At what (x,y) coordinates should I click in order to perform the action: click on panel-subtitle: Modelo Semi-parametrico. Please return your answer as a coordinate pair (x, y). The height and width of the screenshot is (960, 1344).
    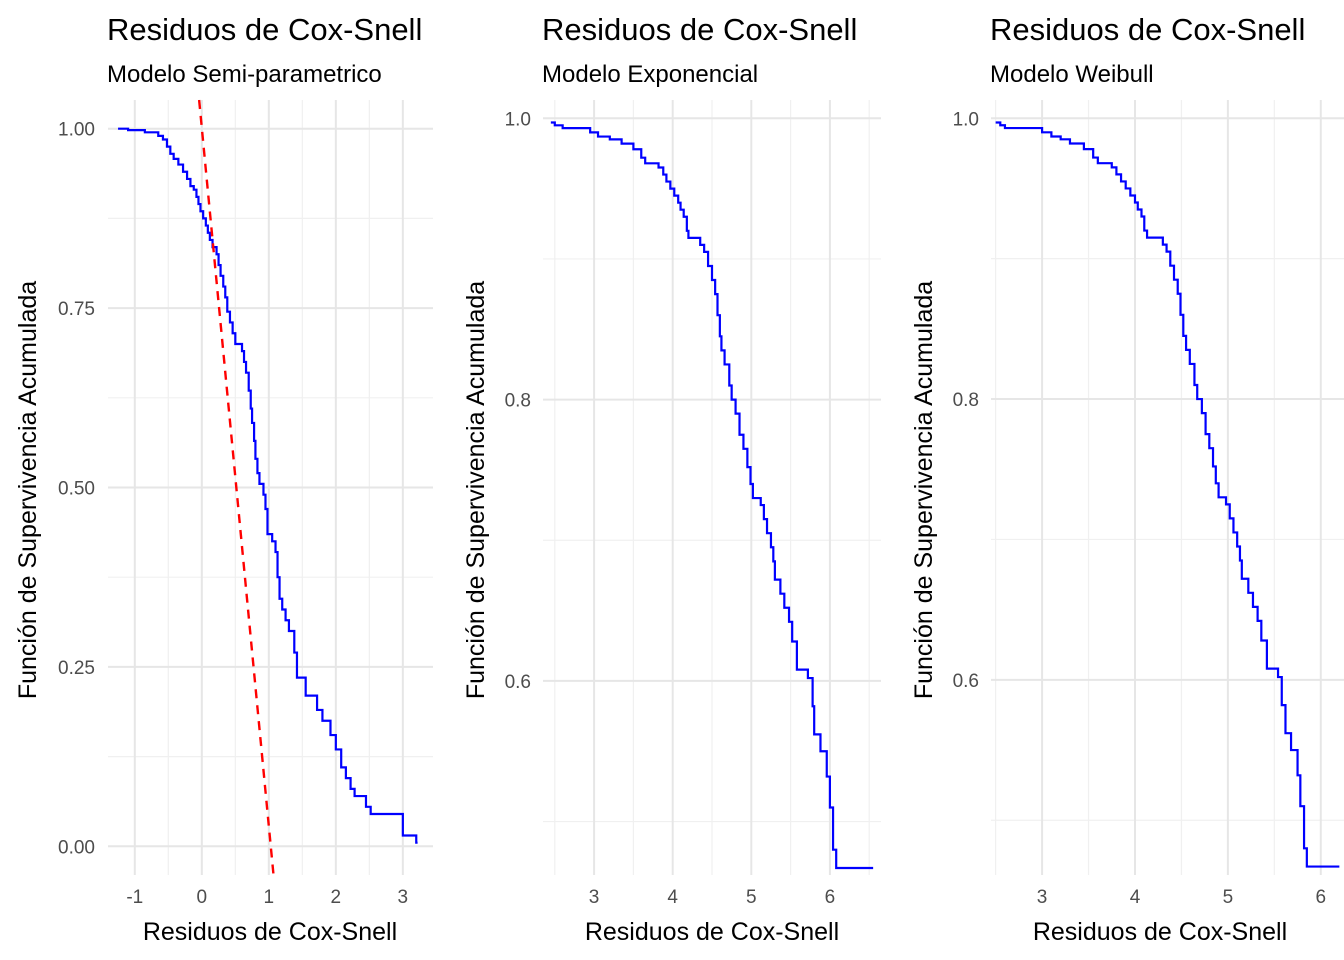
    Looking at the image, I should click on (244, 74).